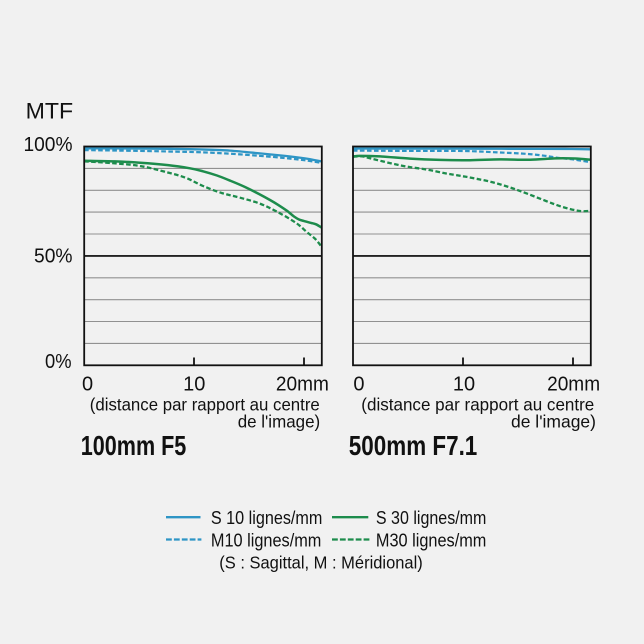 The image size is (644, 644). Describe the element at coordinates (431, 540) in the screenshot. I see `svg-text: M30 lignes/mm` at that location.